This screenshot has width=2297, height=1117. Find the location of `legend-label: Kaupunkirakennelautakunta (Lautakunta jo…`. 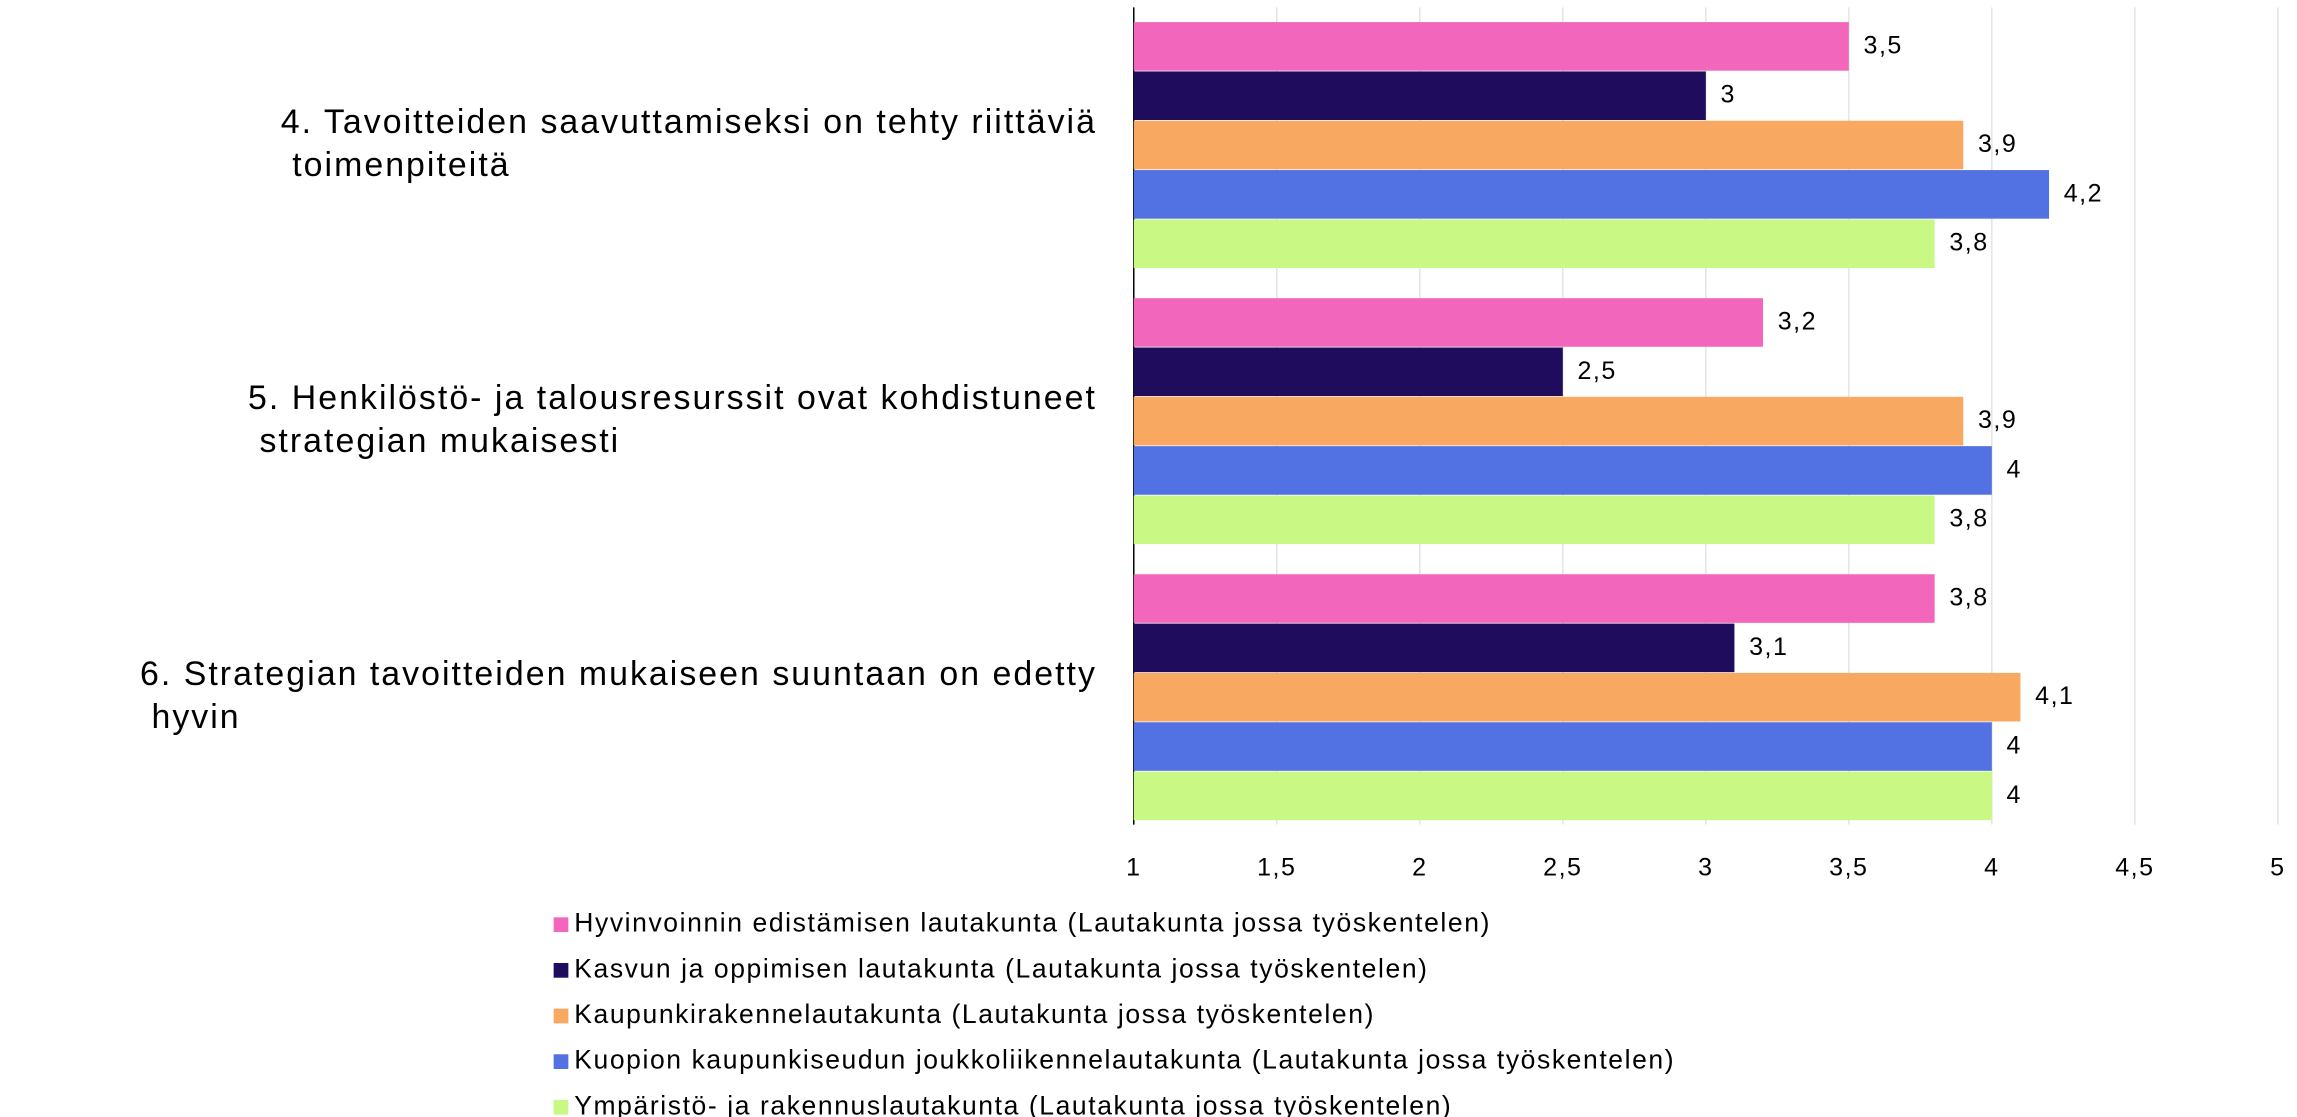

legend-label: Kaupunkirakennelautakunta (Lautakunta jo… is located at coordinates (974, 1014).